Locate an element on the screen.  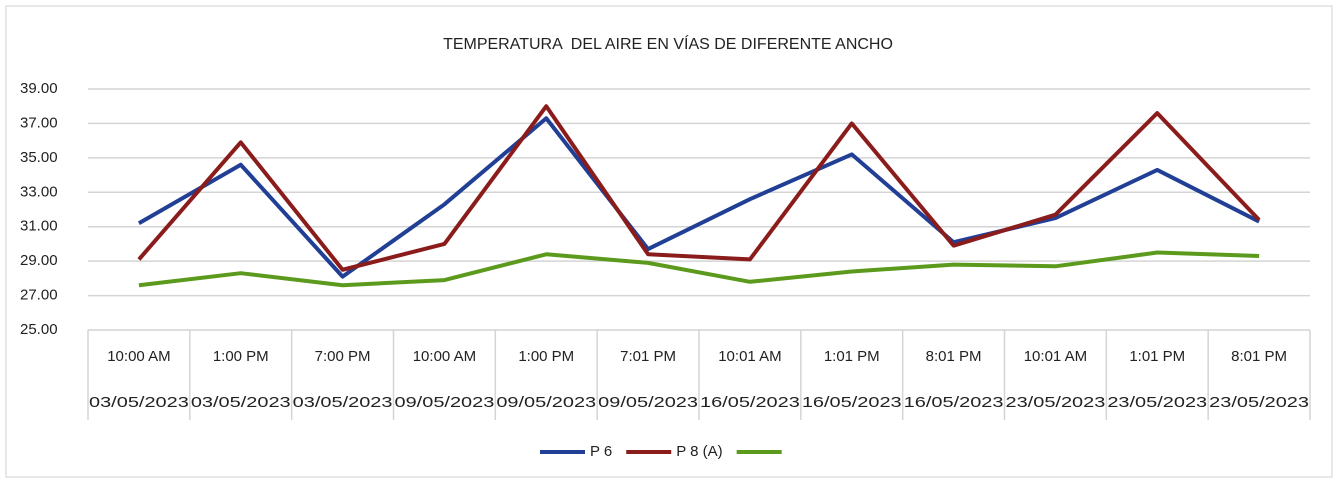
y-tick-label: 35.00 is located at coordinates (39, 157).